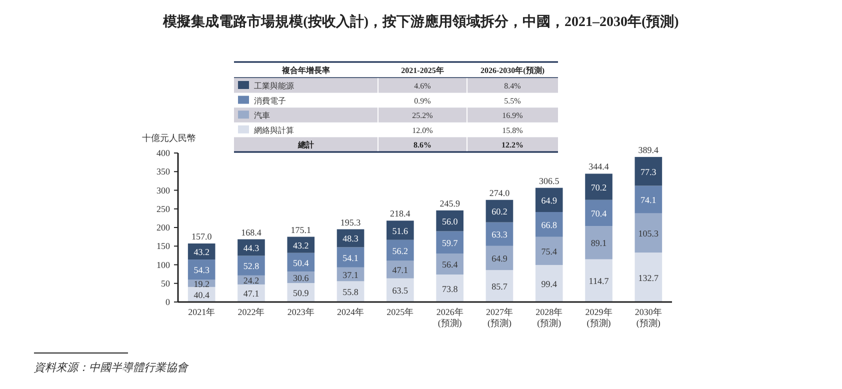 This screenshot has height=389, width=842. Describe the element at coordinates (423, 101) in the screenshot. I see `text: 0.9%` at that location.